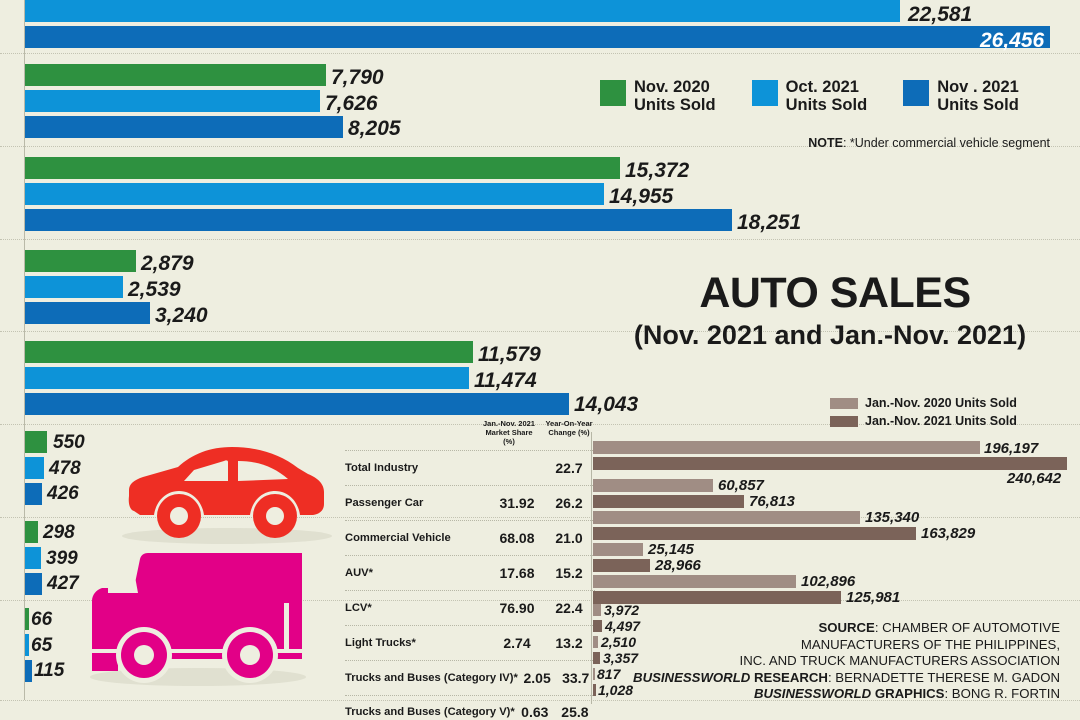 Image resolution: width=1080 pixels, height=720 pixels. What do you see at coordinates (772, 501) in the screenshot?
I see `ybar-label-passenger-car-2021: 76,813` at bounding box center [772, 501].